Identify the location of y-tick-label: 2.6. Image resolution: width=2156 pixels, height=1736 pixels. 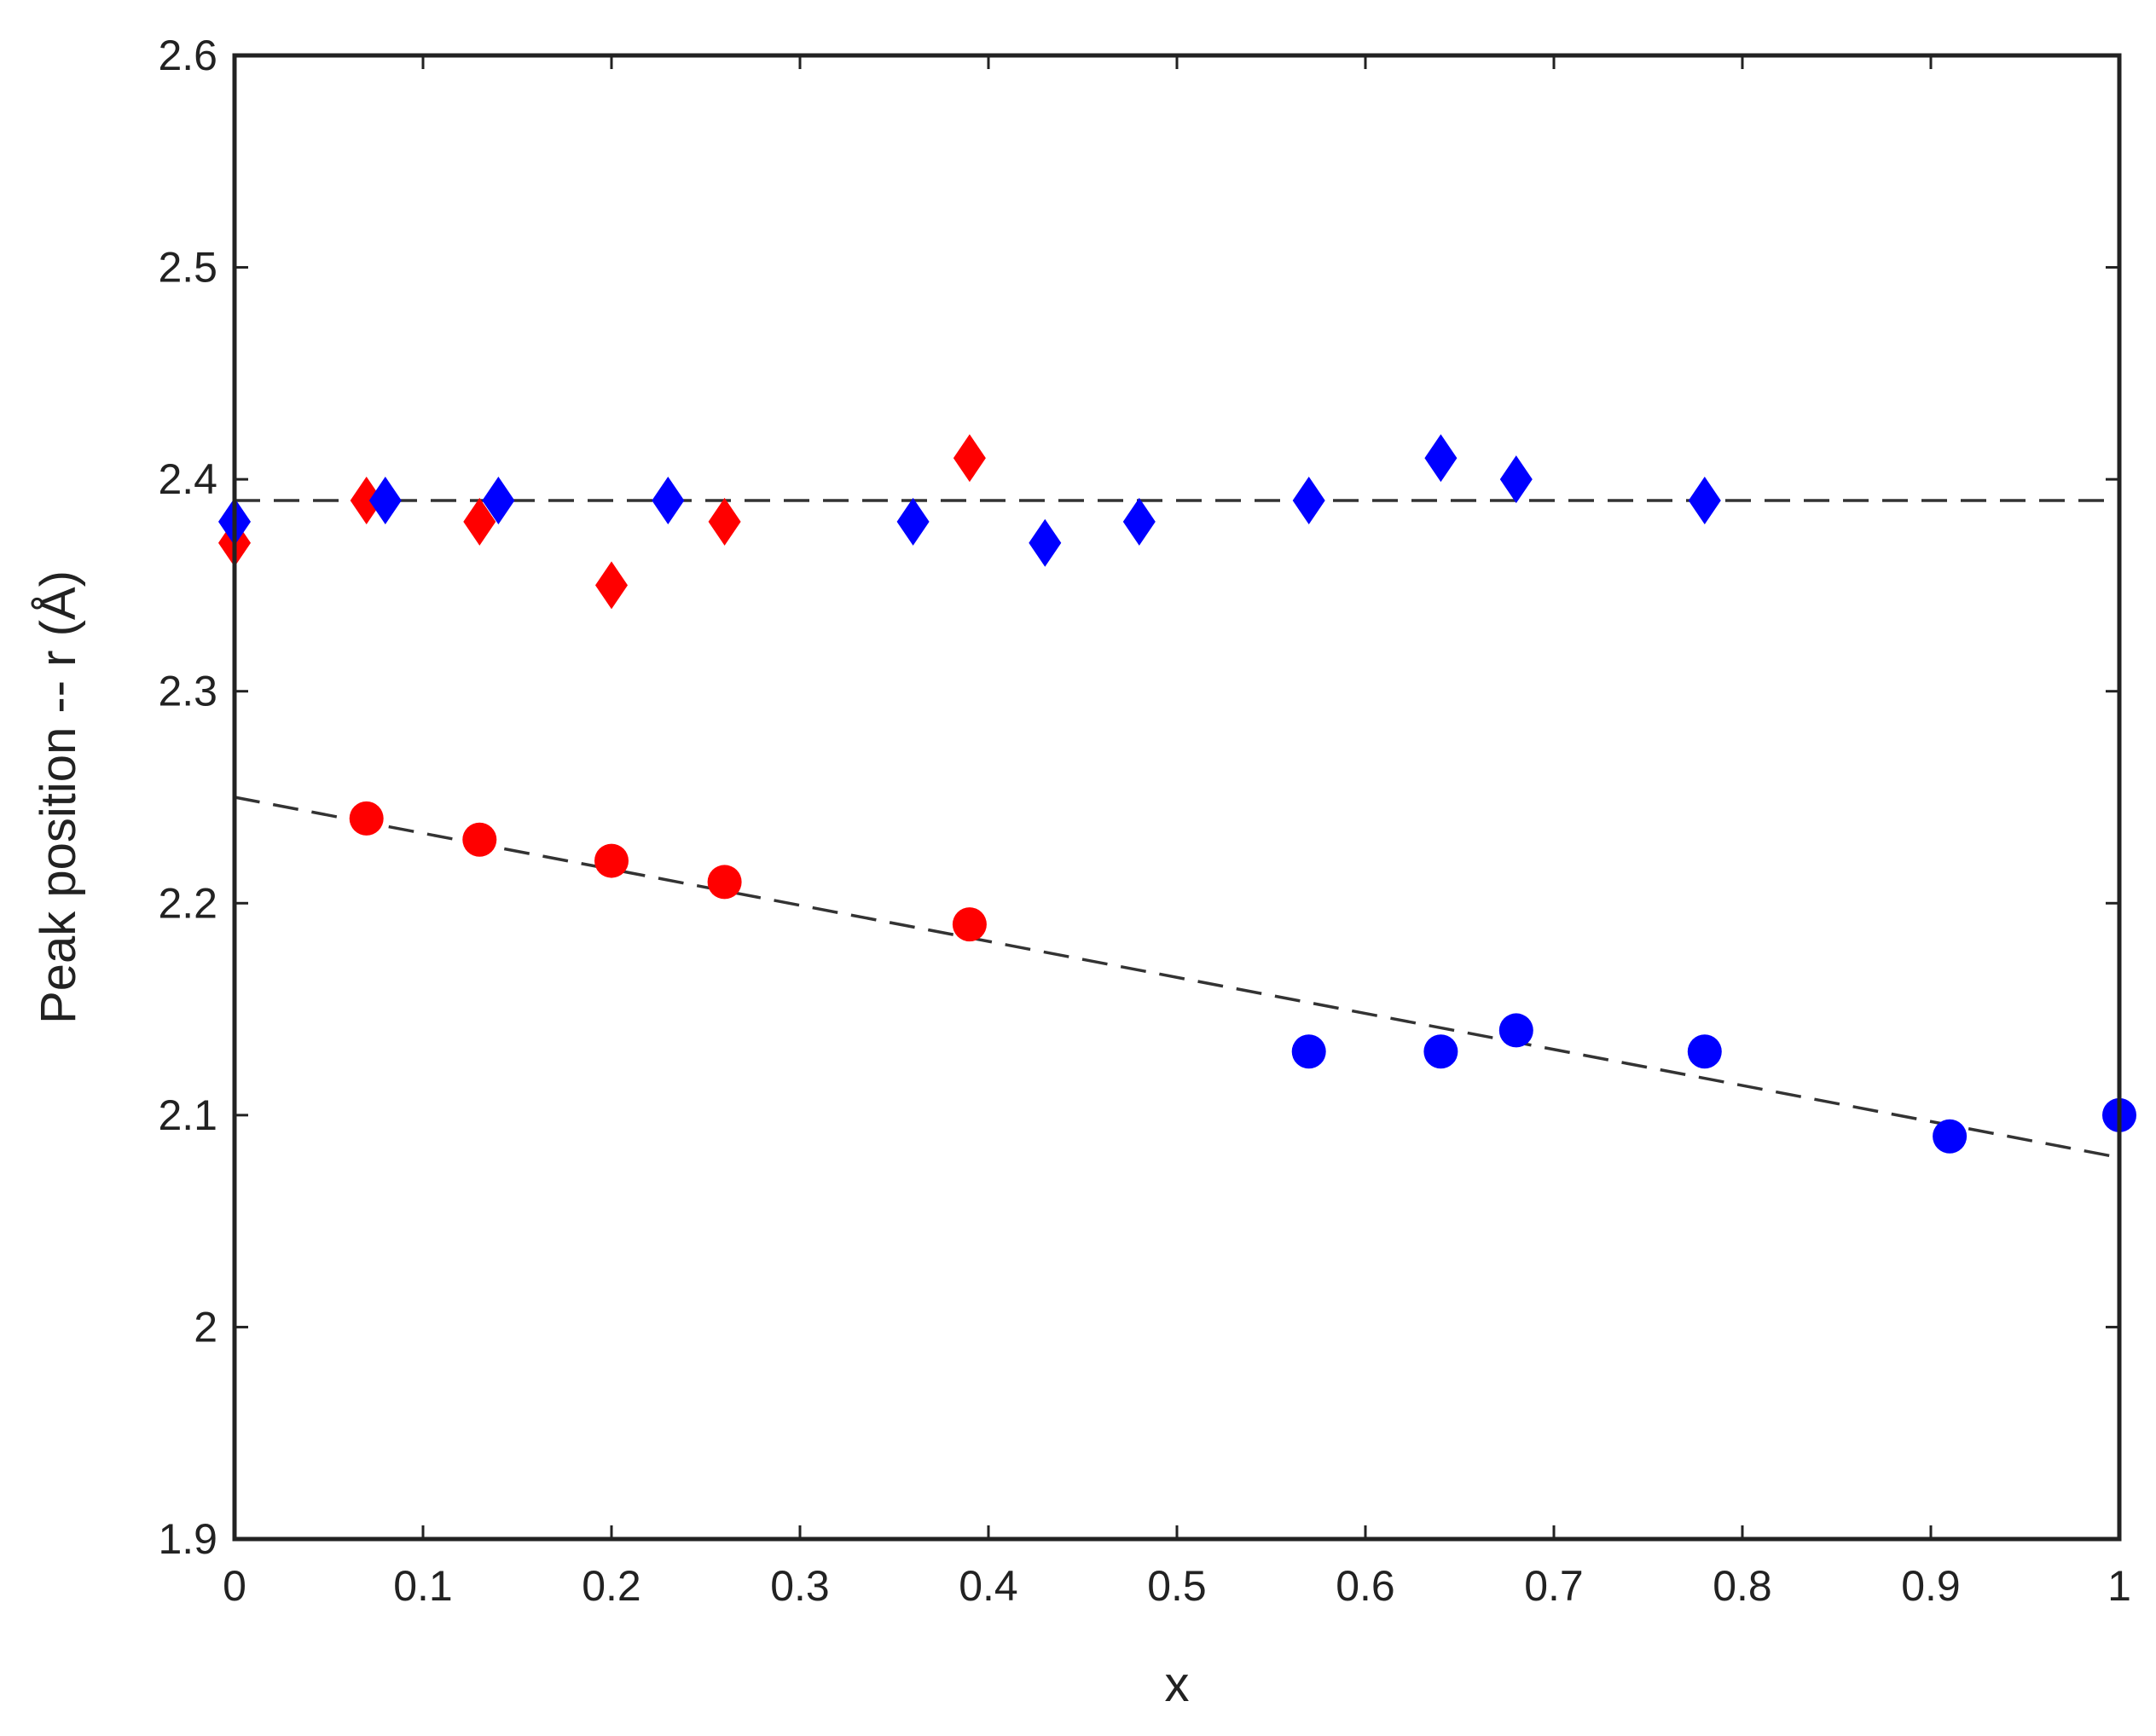
(187, 56).